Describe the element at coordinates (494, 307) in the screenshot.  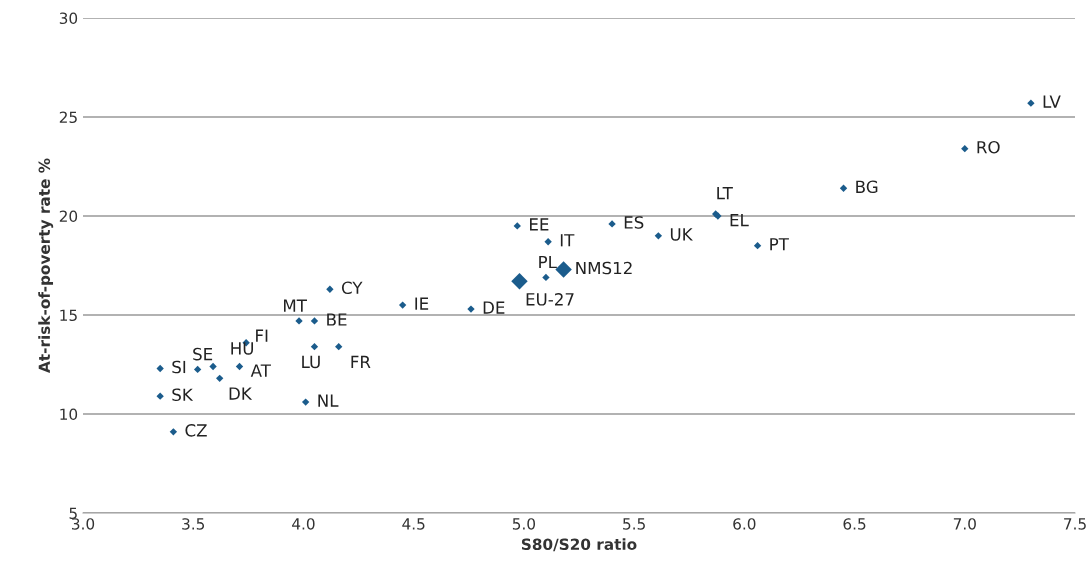
I see `annotation: DE` at that location.